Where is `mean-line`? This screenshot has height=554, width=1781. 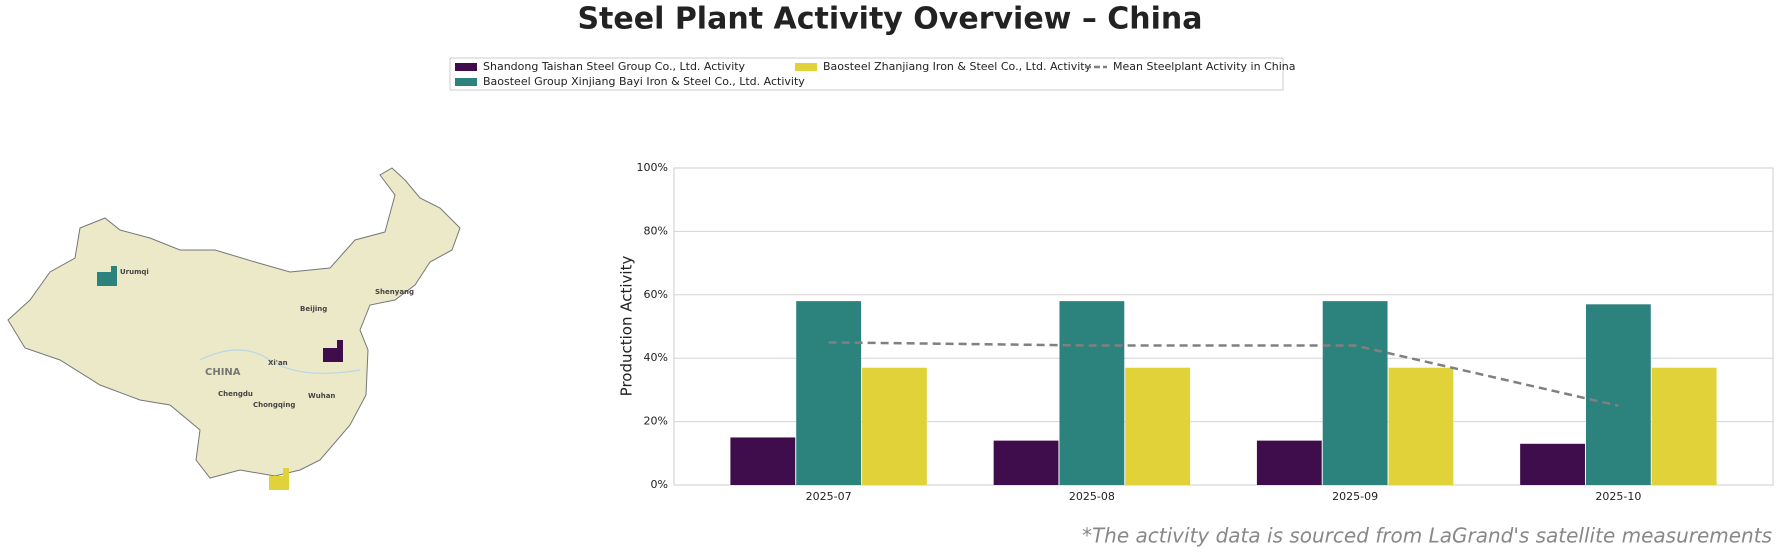
mean-line is located at coordinates (1223, 374).